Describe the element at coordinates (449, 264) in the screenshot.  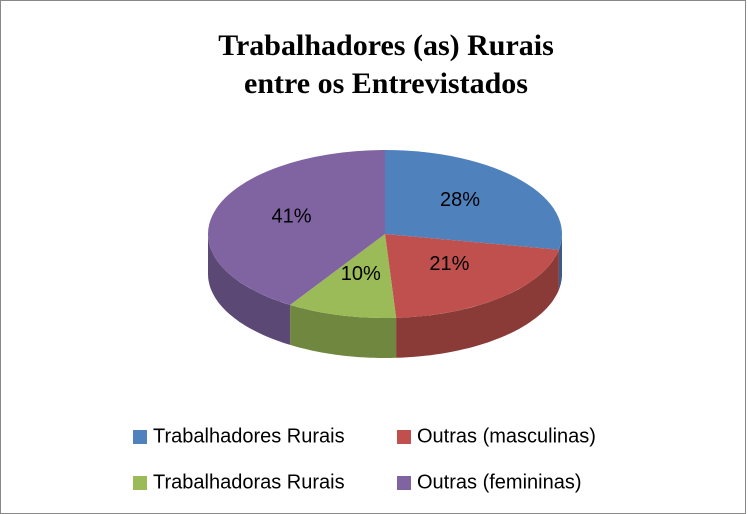
I see `data-label: 21%` at that location.